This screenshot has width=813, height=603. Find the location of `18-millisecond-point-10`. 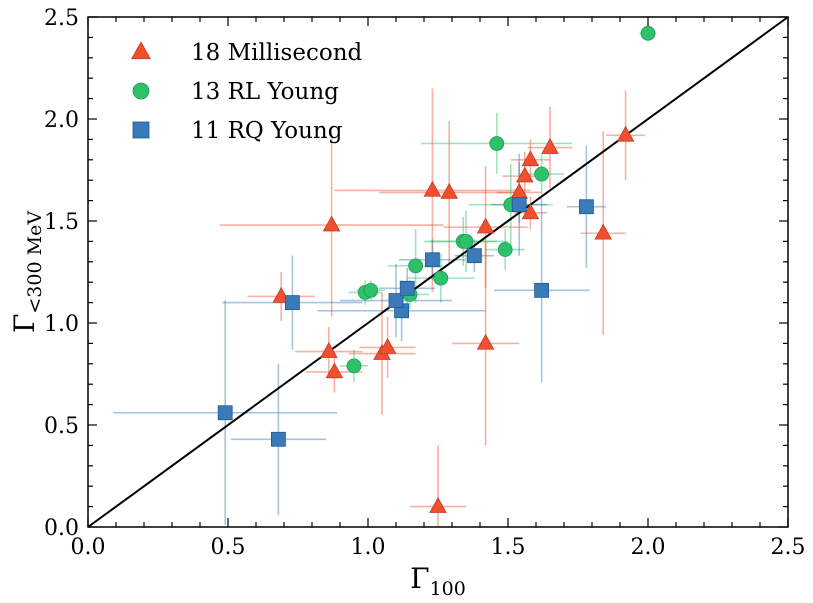

18-millisecond-point-10 is located at coordinates (485, 341).